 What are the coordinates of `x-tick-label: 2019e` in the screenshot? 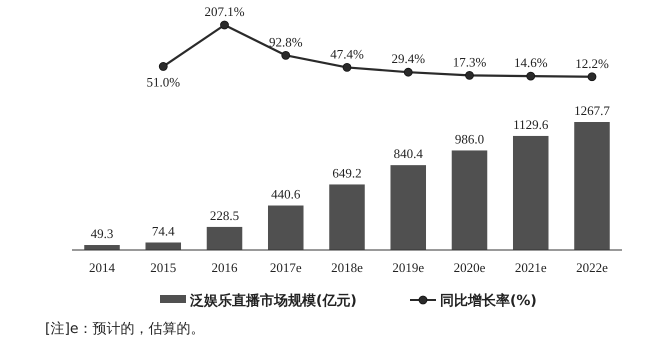 It's located at (408, 267).